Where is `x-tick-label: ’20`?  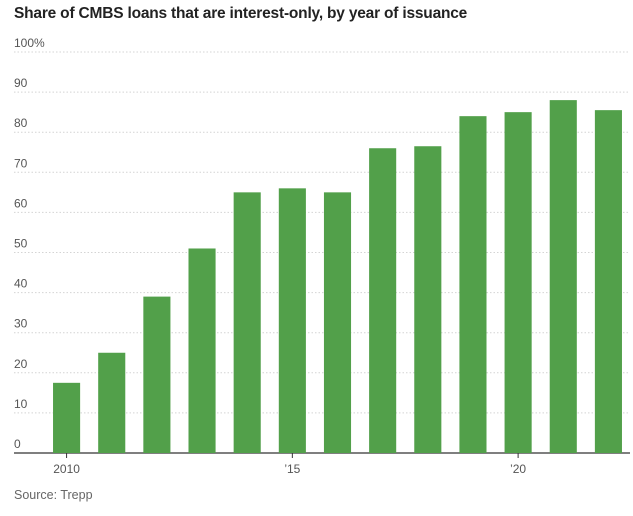 x-tick-label: ’20 is located at coordinates (518, 469).